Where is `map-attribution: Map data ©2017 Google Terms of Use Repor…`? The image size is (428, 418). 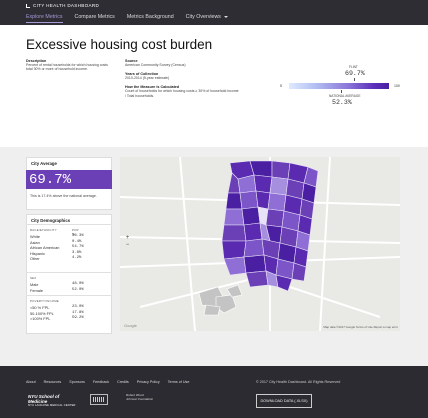
map-attribution: Map data ©2017 Google Terms of Use Repor… is located at coordinates (360, 327).